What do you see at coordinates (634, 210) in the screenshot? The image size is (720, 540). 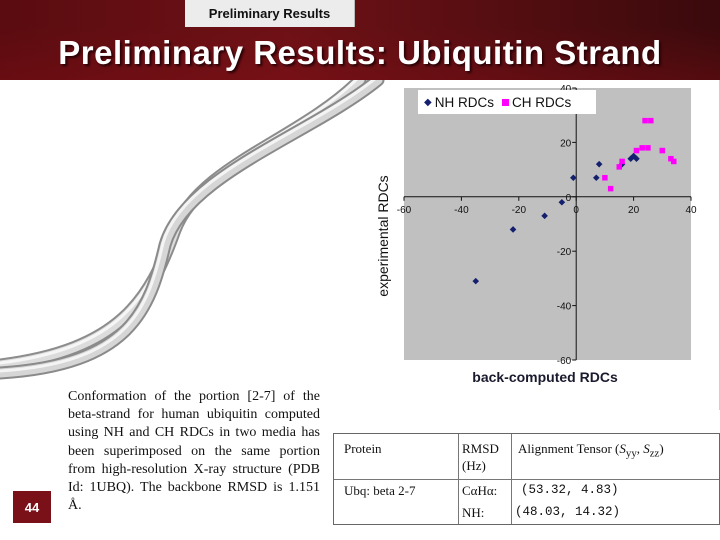 I see `x-tick-label: 20` at bounding box center [634, 210].